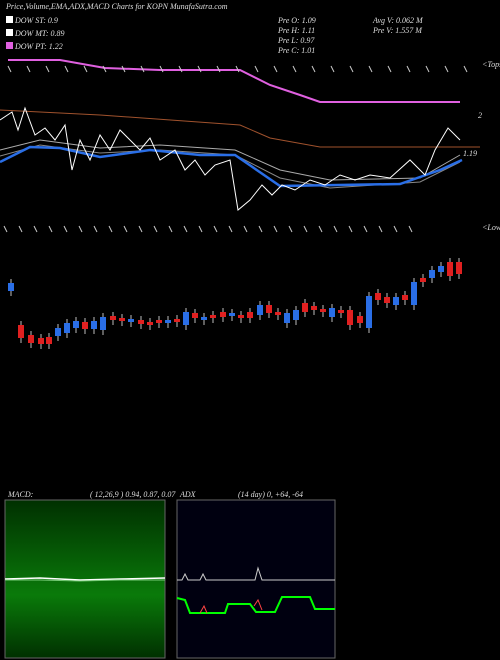 The width and height of the screenshot is (500, 660). What do you see at coordinates (231, 606) in the screenshot?
I see `minus-di-line` at bounding box center [231, 606].